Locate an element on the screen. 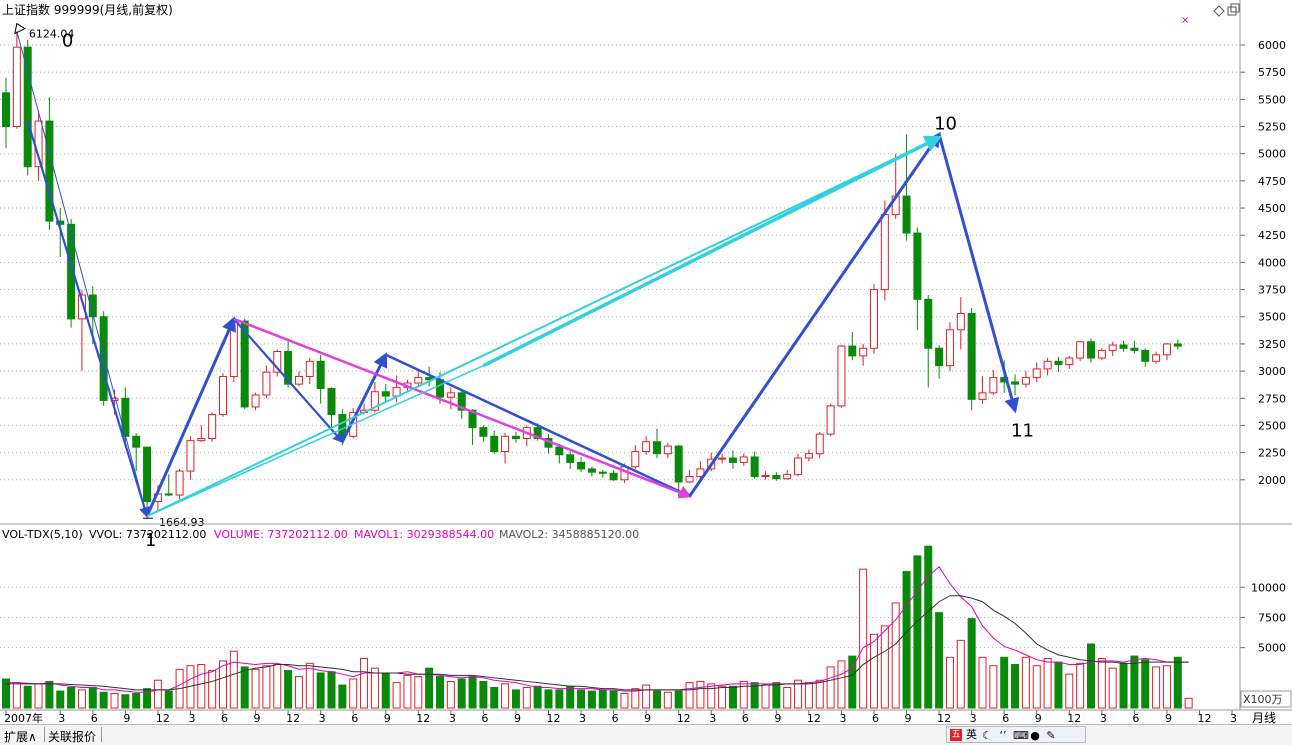  restore-icon is located at coordinates (1233, 9).